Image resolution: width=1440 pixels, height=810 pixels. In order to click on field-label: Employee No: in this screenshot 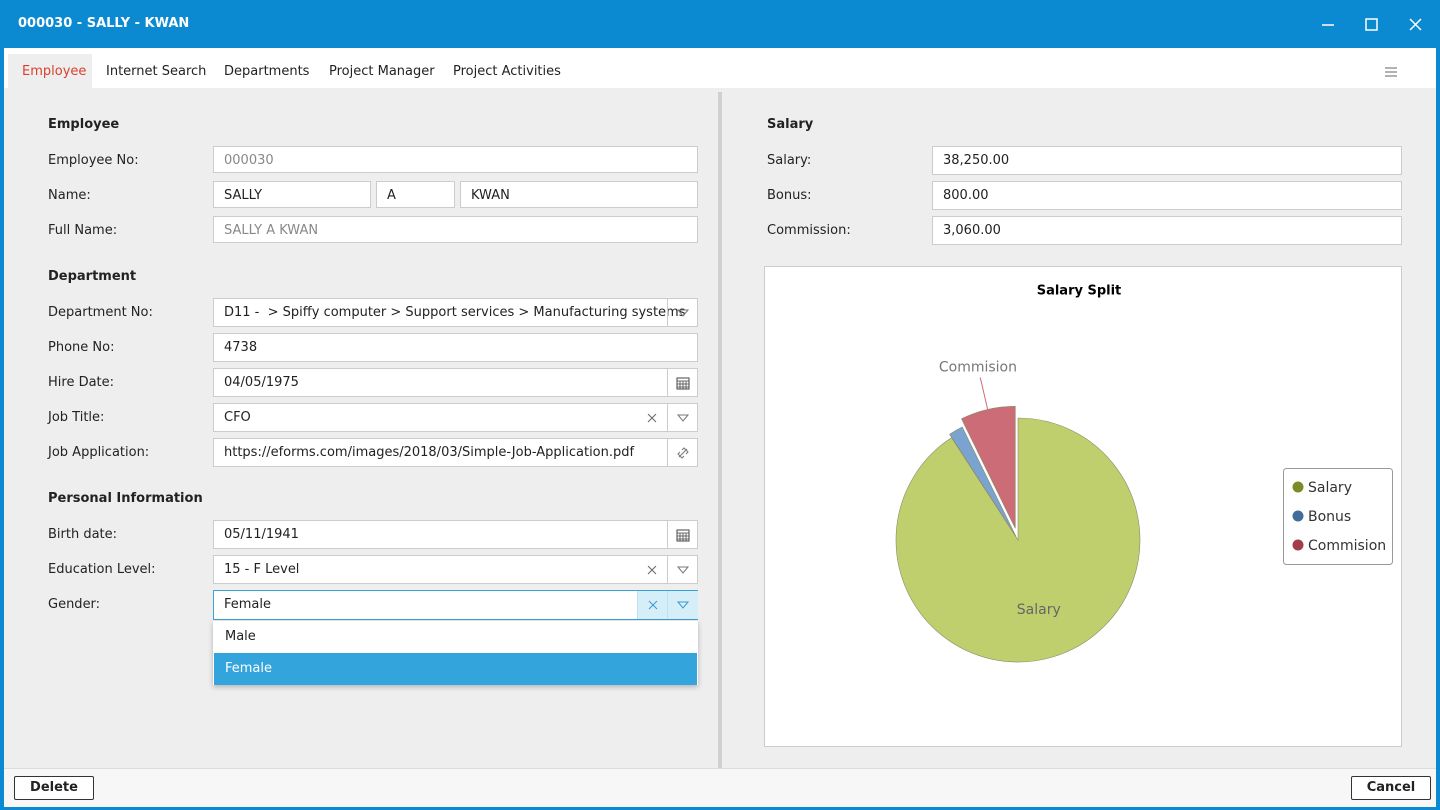, I will do `click(93, 160)`.